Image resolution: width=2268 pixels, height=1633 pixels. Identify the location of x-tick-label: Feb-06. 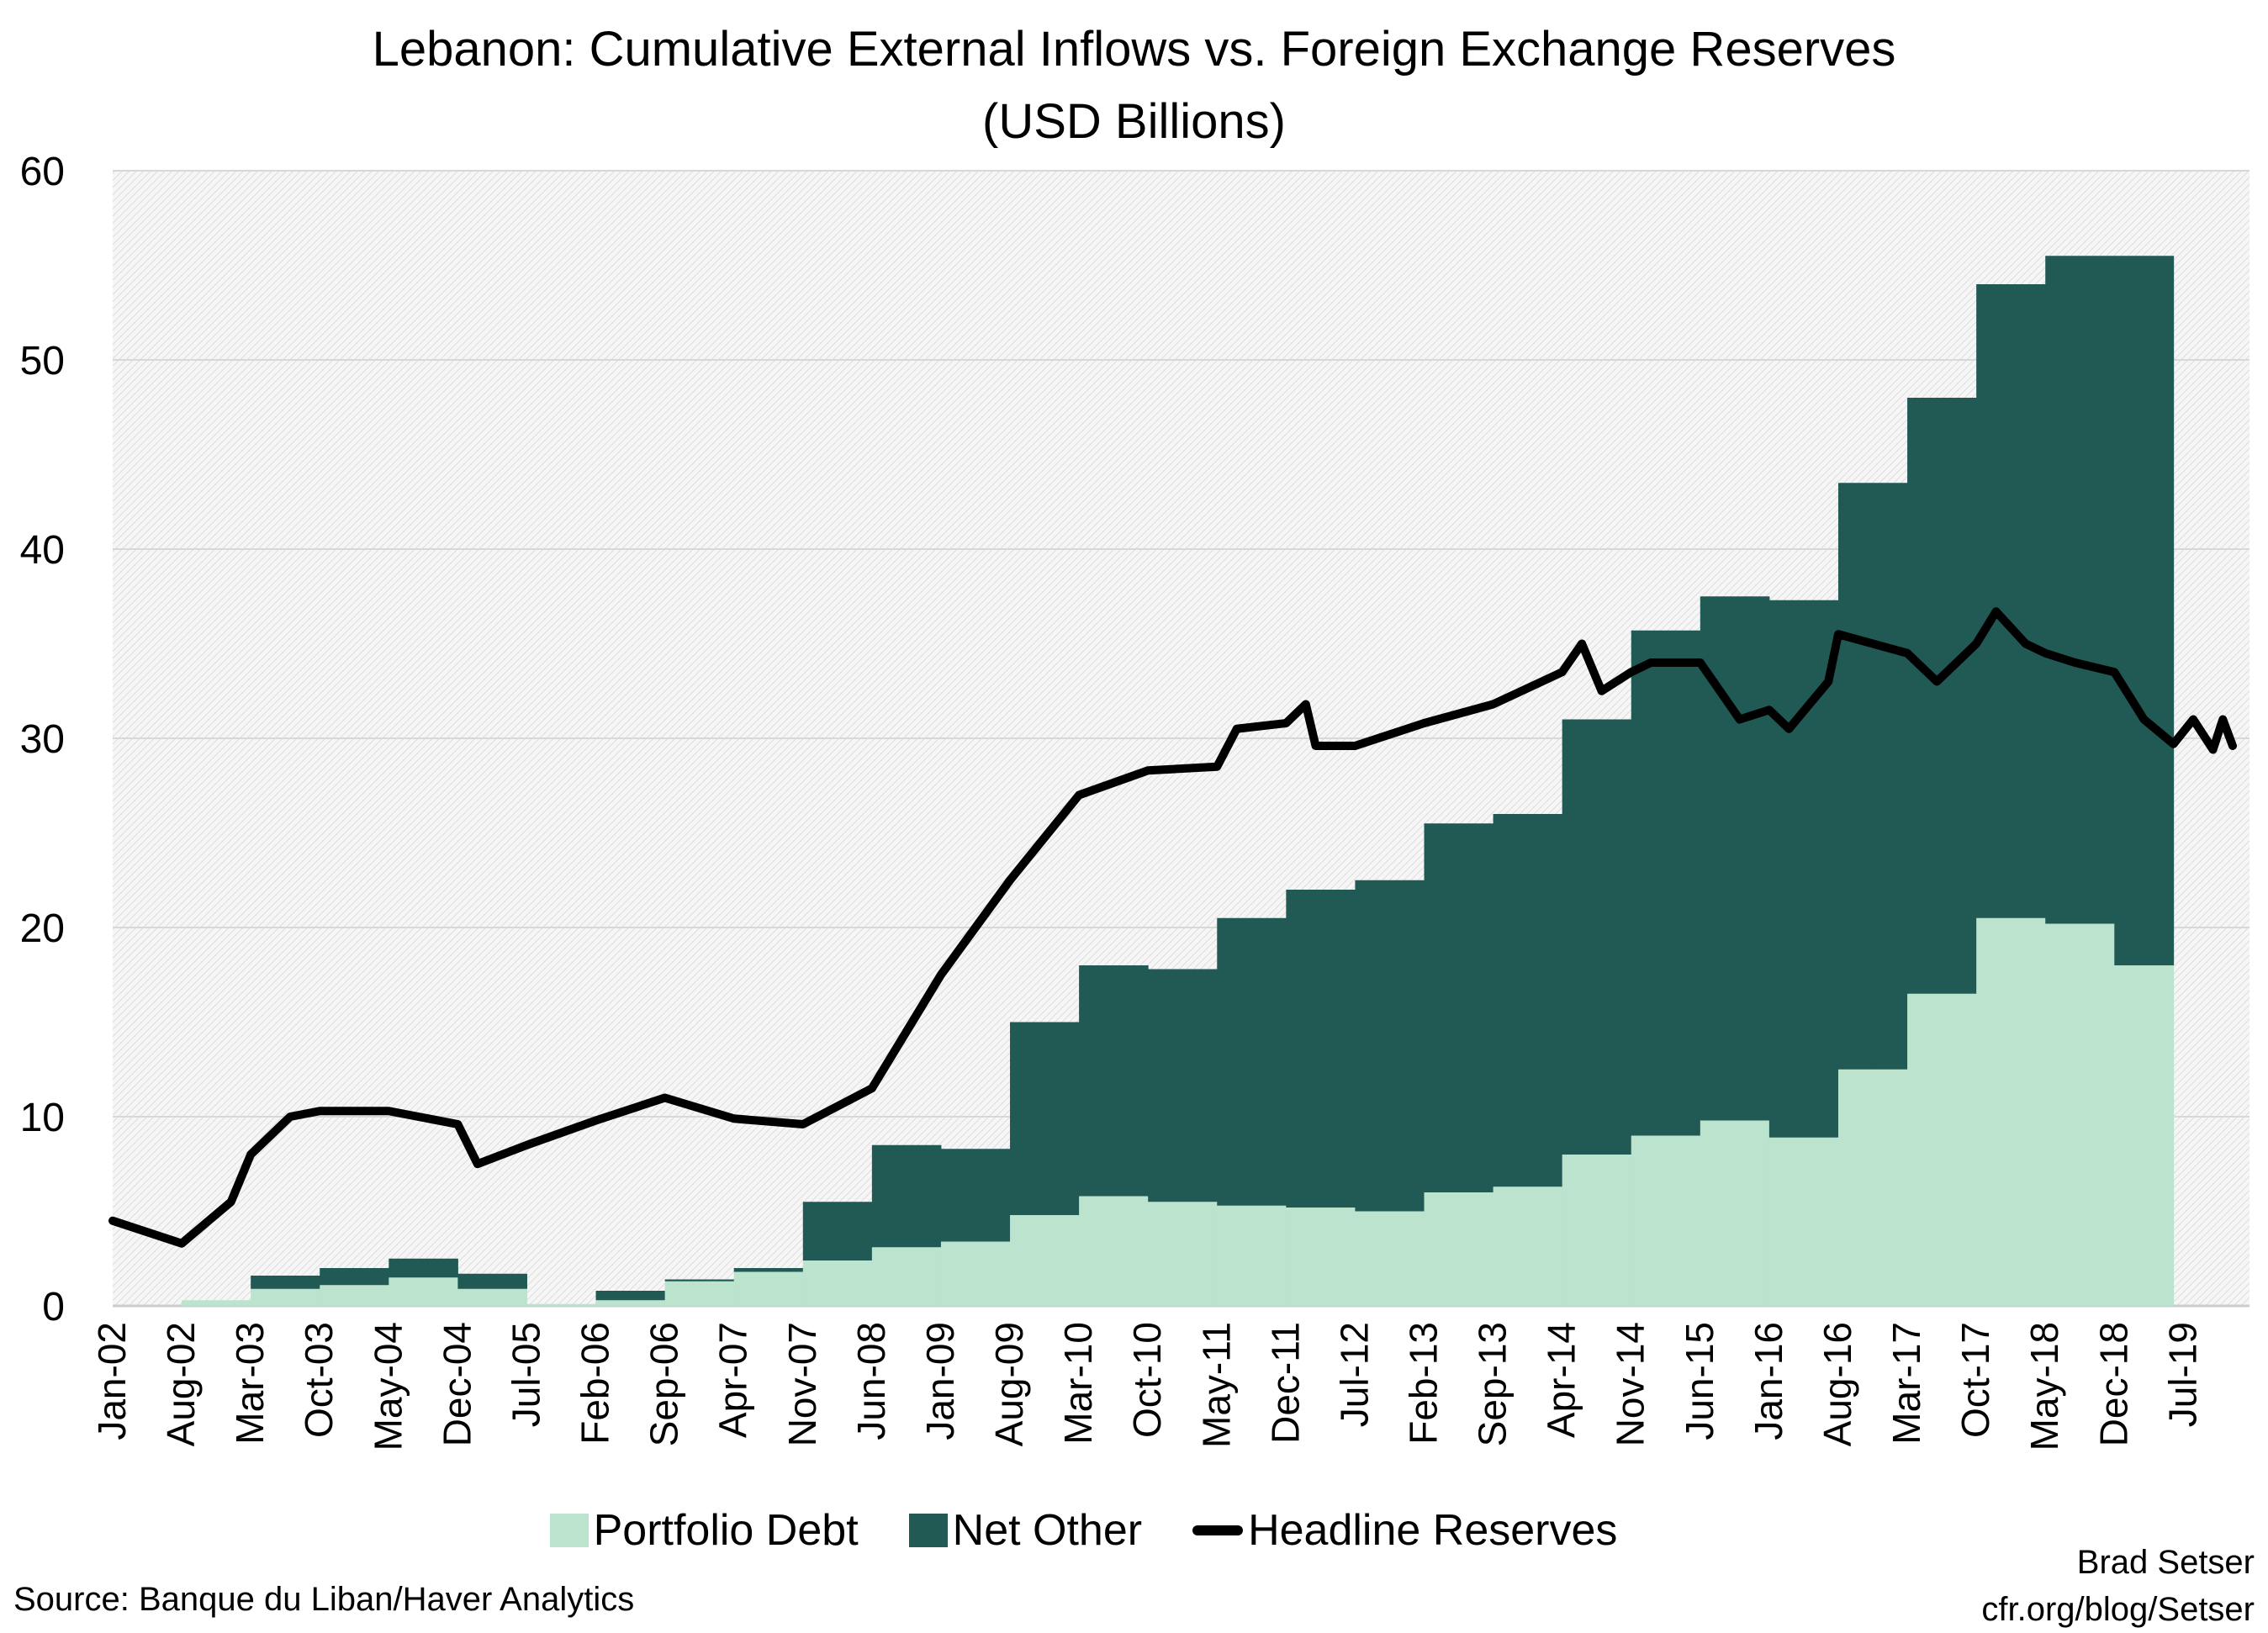
(595, 1383).